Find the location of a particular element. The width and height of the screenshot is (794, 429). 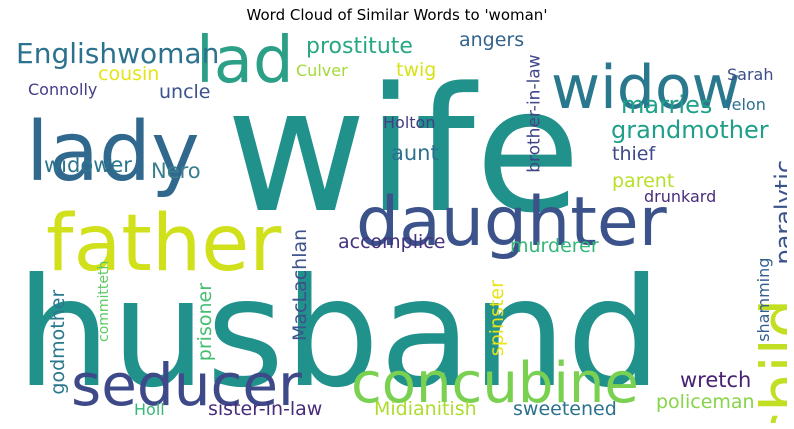

word-sweetened: sweetened is located at coordinates (565, 409).